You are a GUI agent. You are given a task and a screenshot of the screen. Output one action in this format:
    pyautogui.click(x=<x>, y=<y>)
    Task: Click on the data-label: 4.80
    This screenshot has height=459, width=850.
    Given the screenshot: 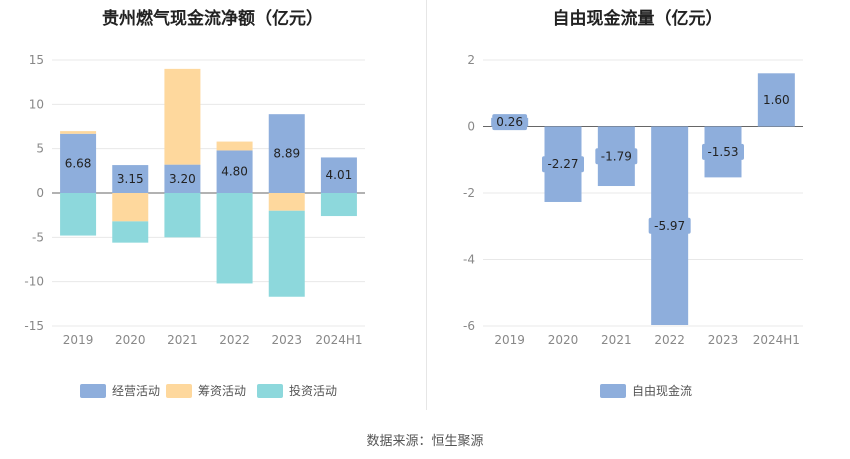 What is the action you would take?
    pyautogui.click(x=234, y=172)
    